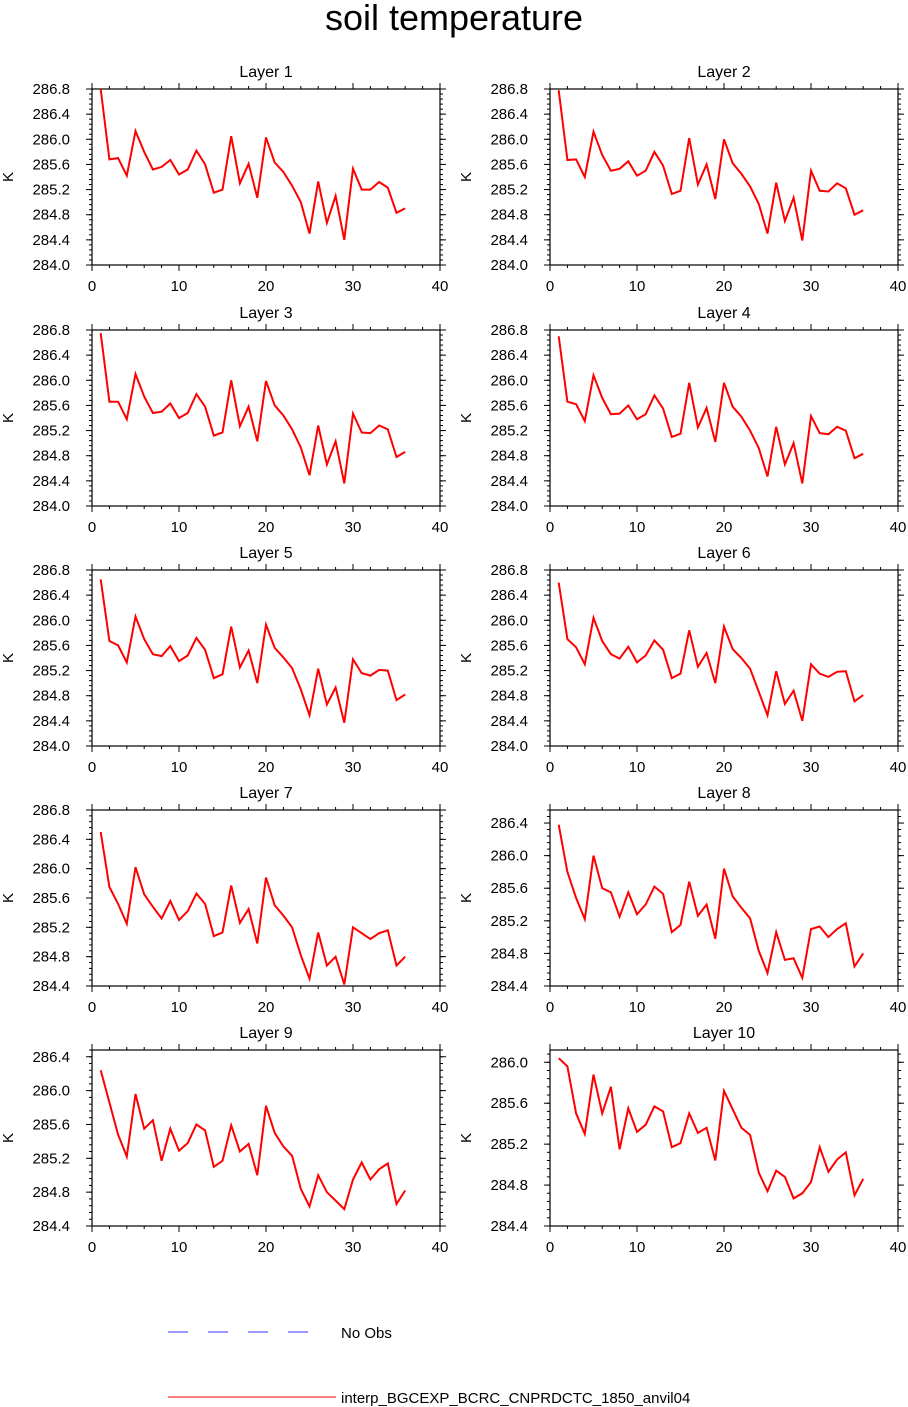  I want to click on panel-title: Layer 10, so click(724, 1033).